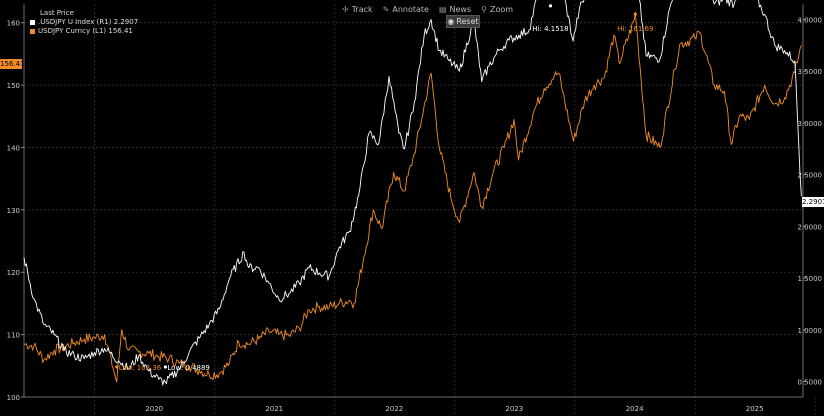 Image resolution: width=824 pixels, height=416 pixels. Describe the element at coordinates (502, 9) in the screenshot. I see `zoom-label: Zoom` at that location.